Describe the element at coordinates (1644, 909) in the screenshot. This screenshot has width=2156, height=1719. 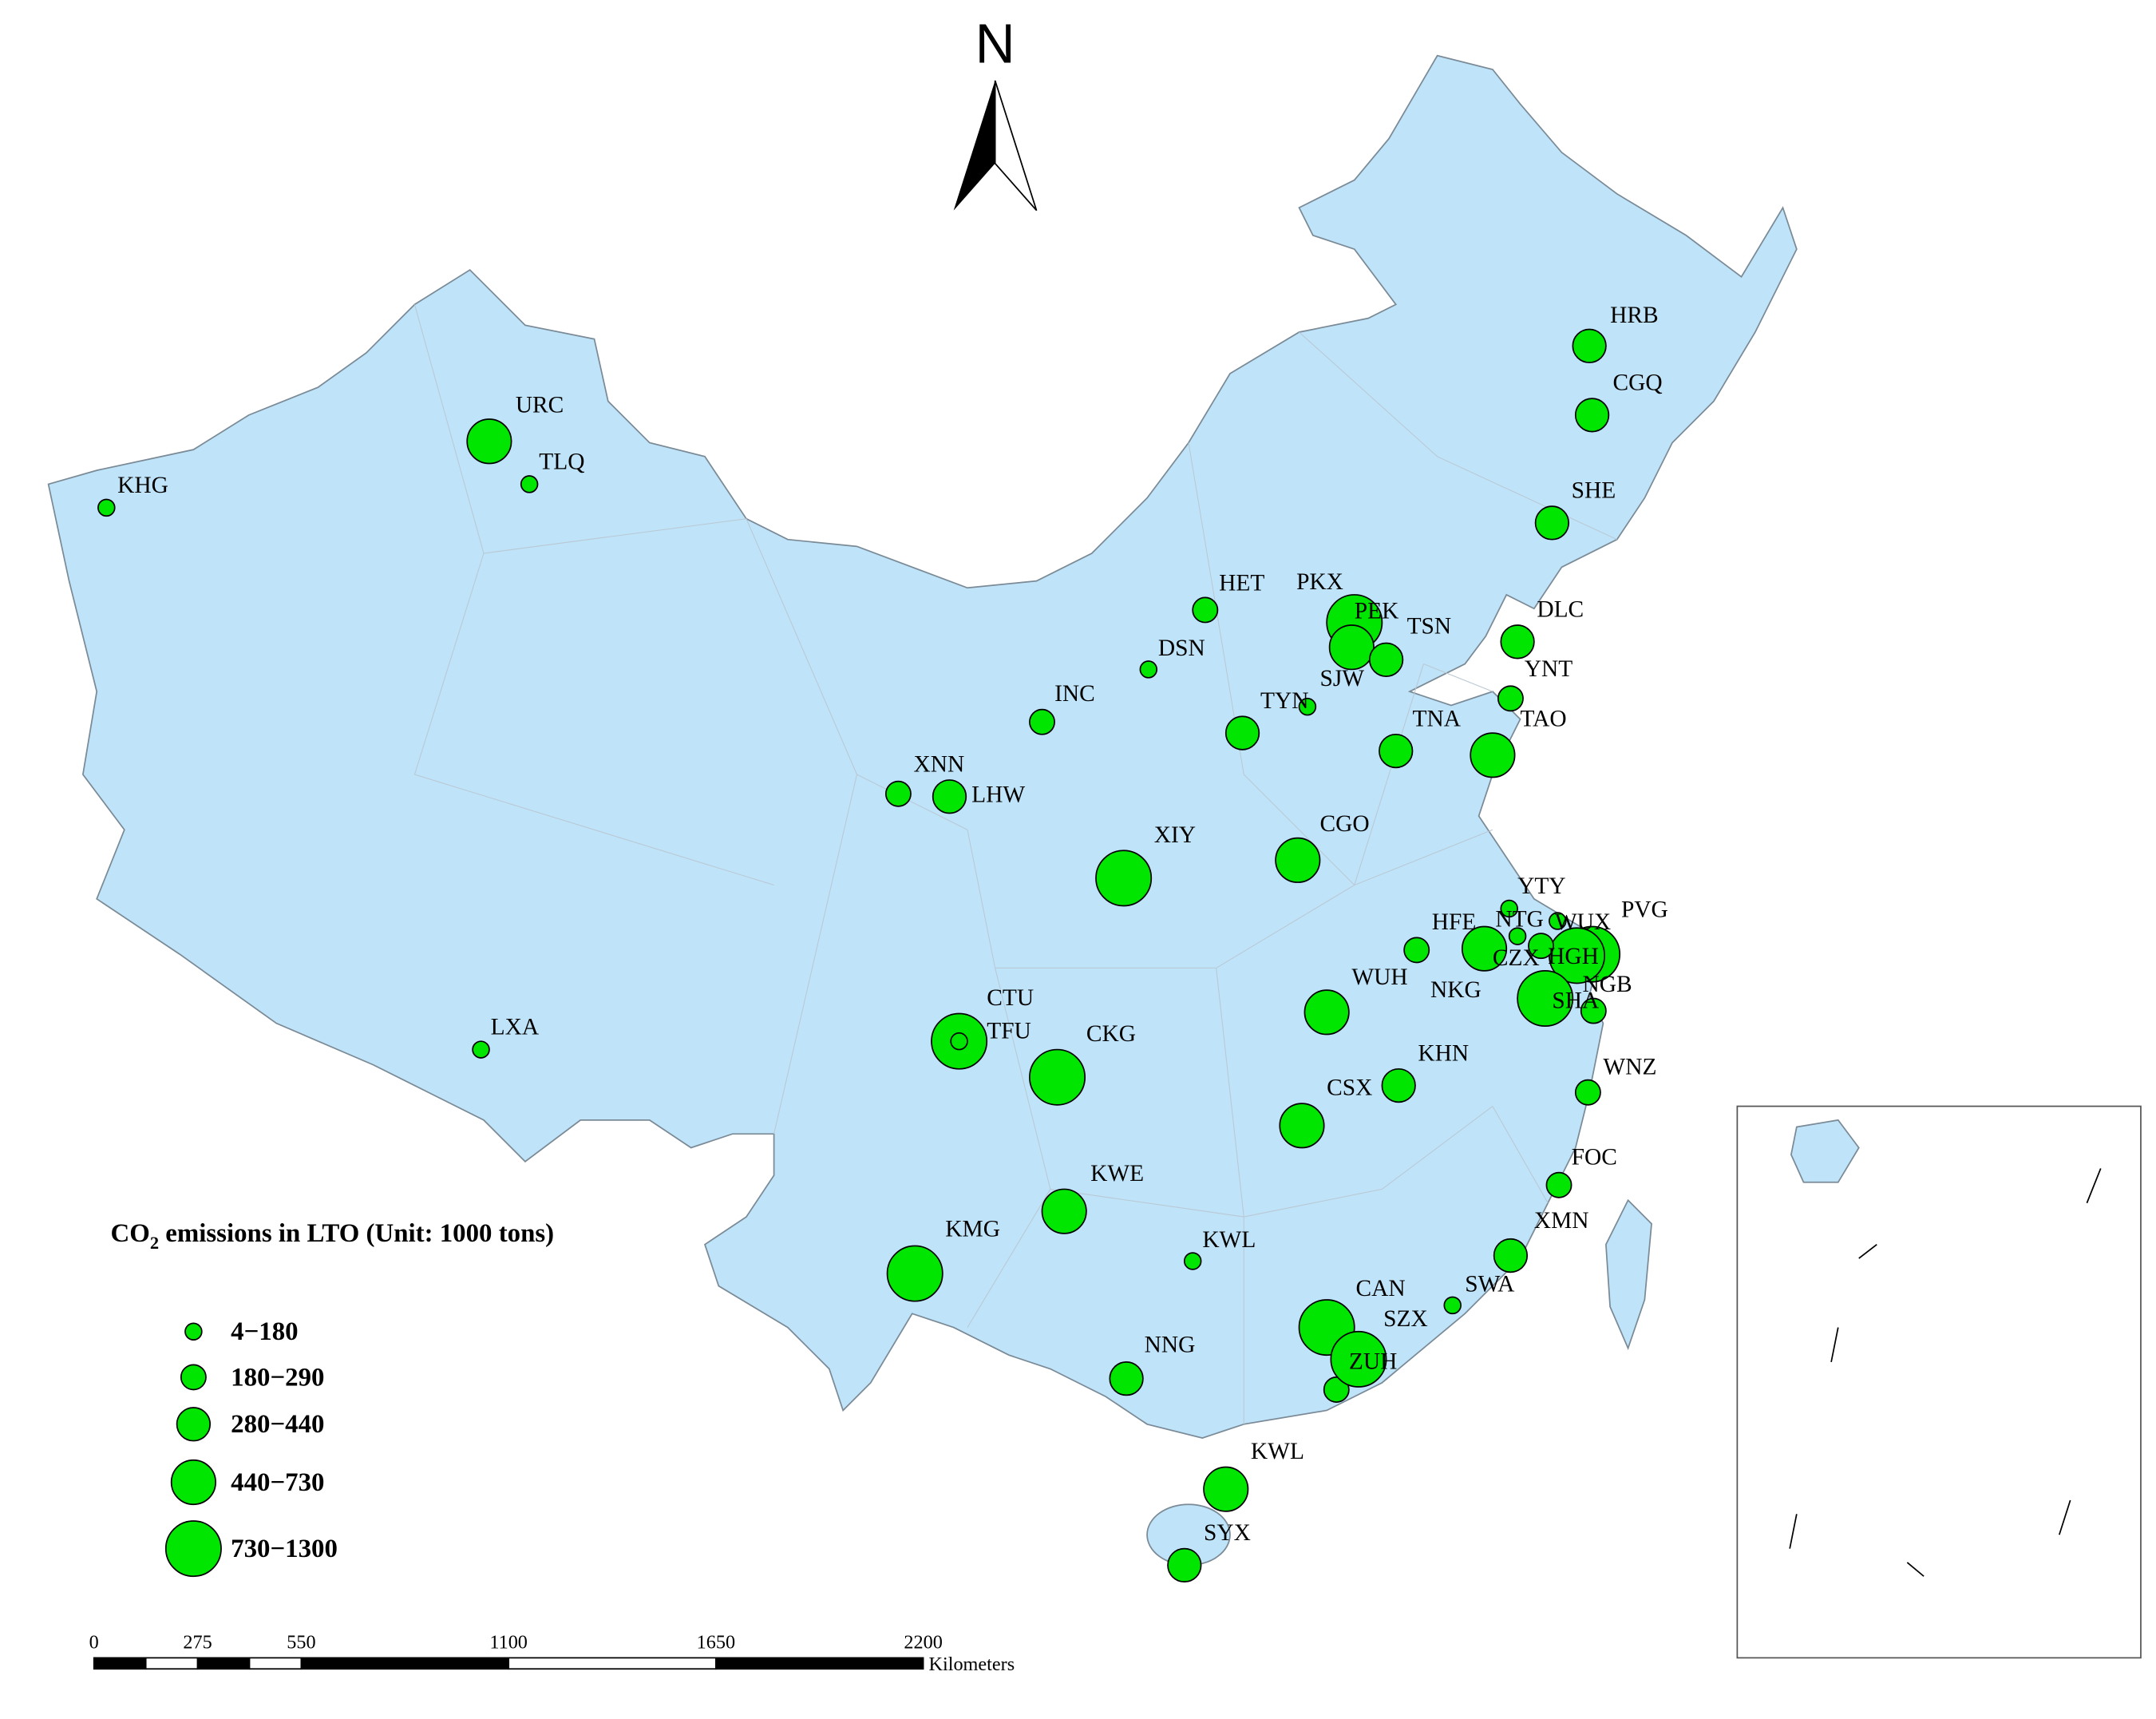
I see `airport-label: PVG` at that location.